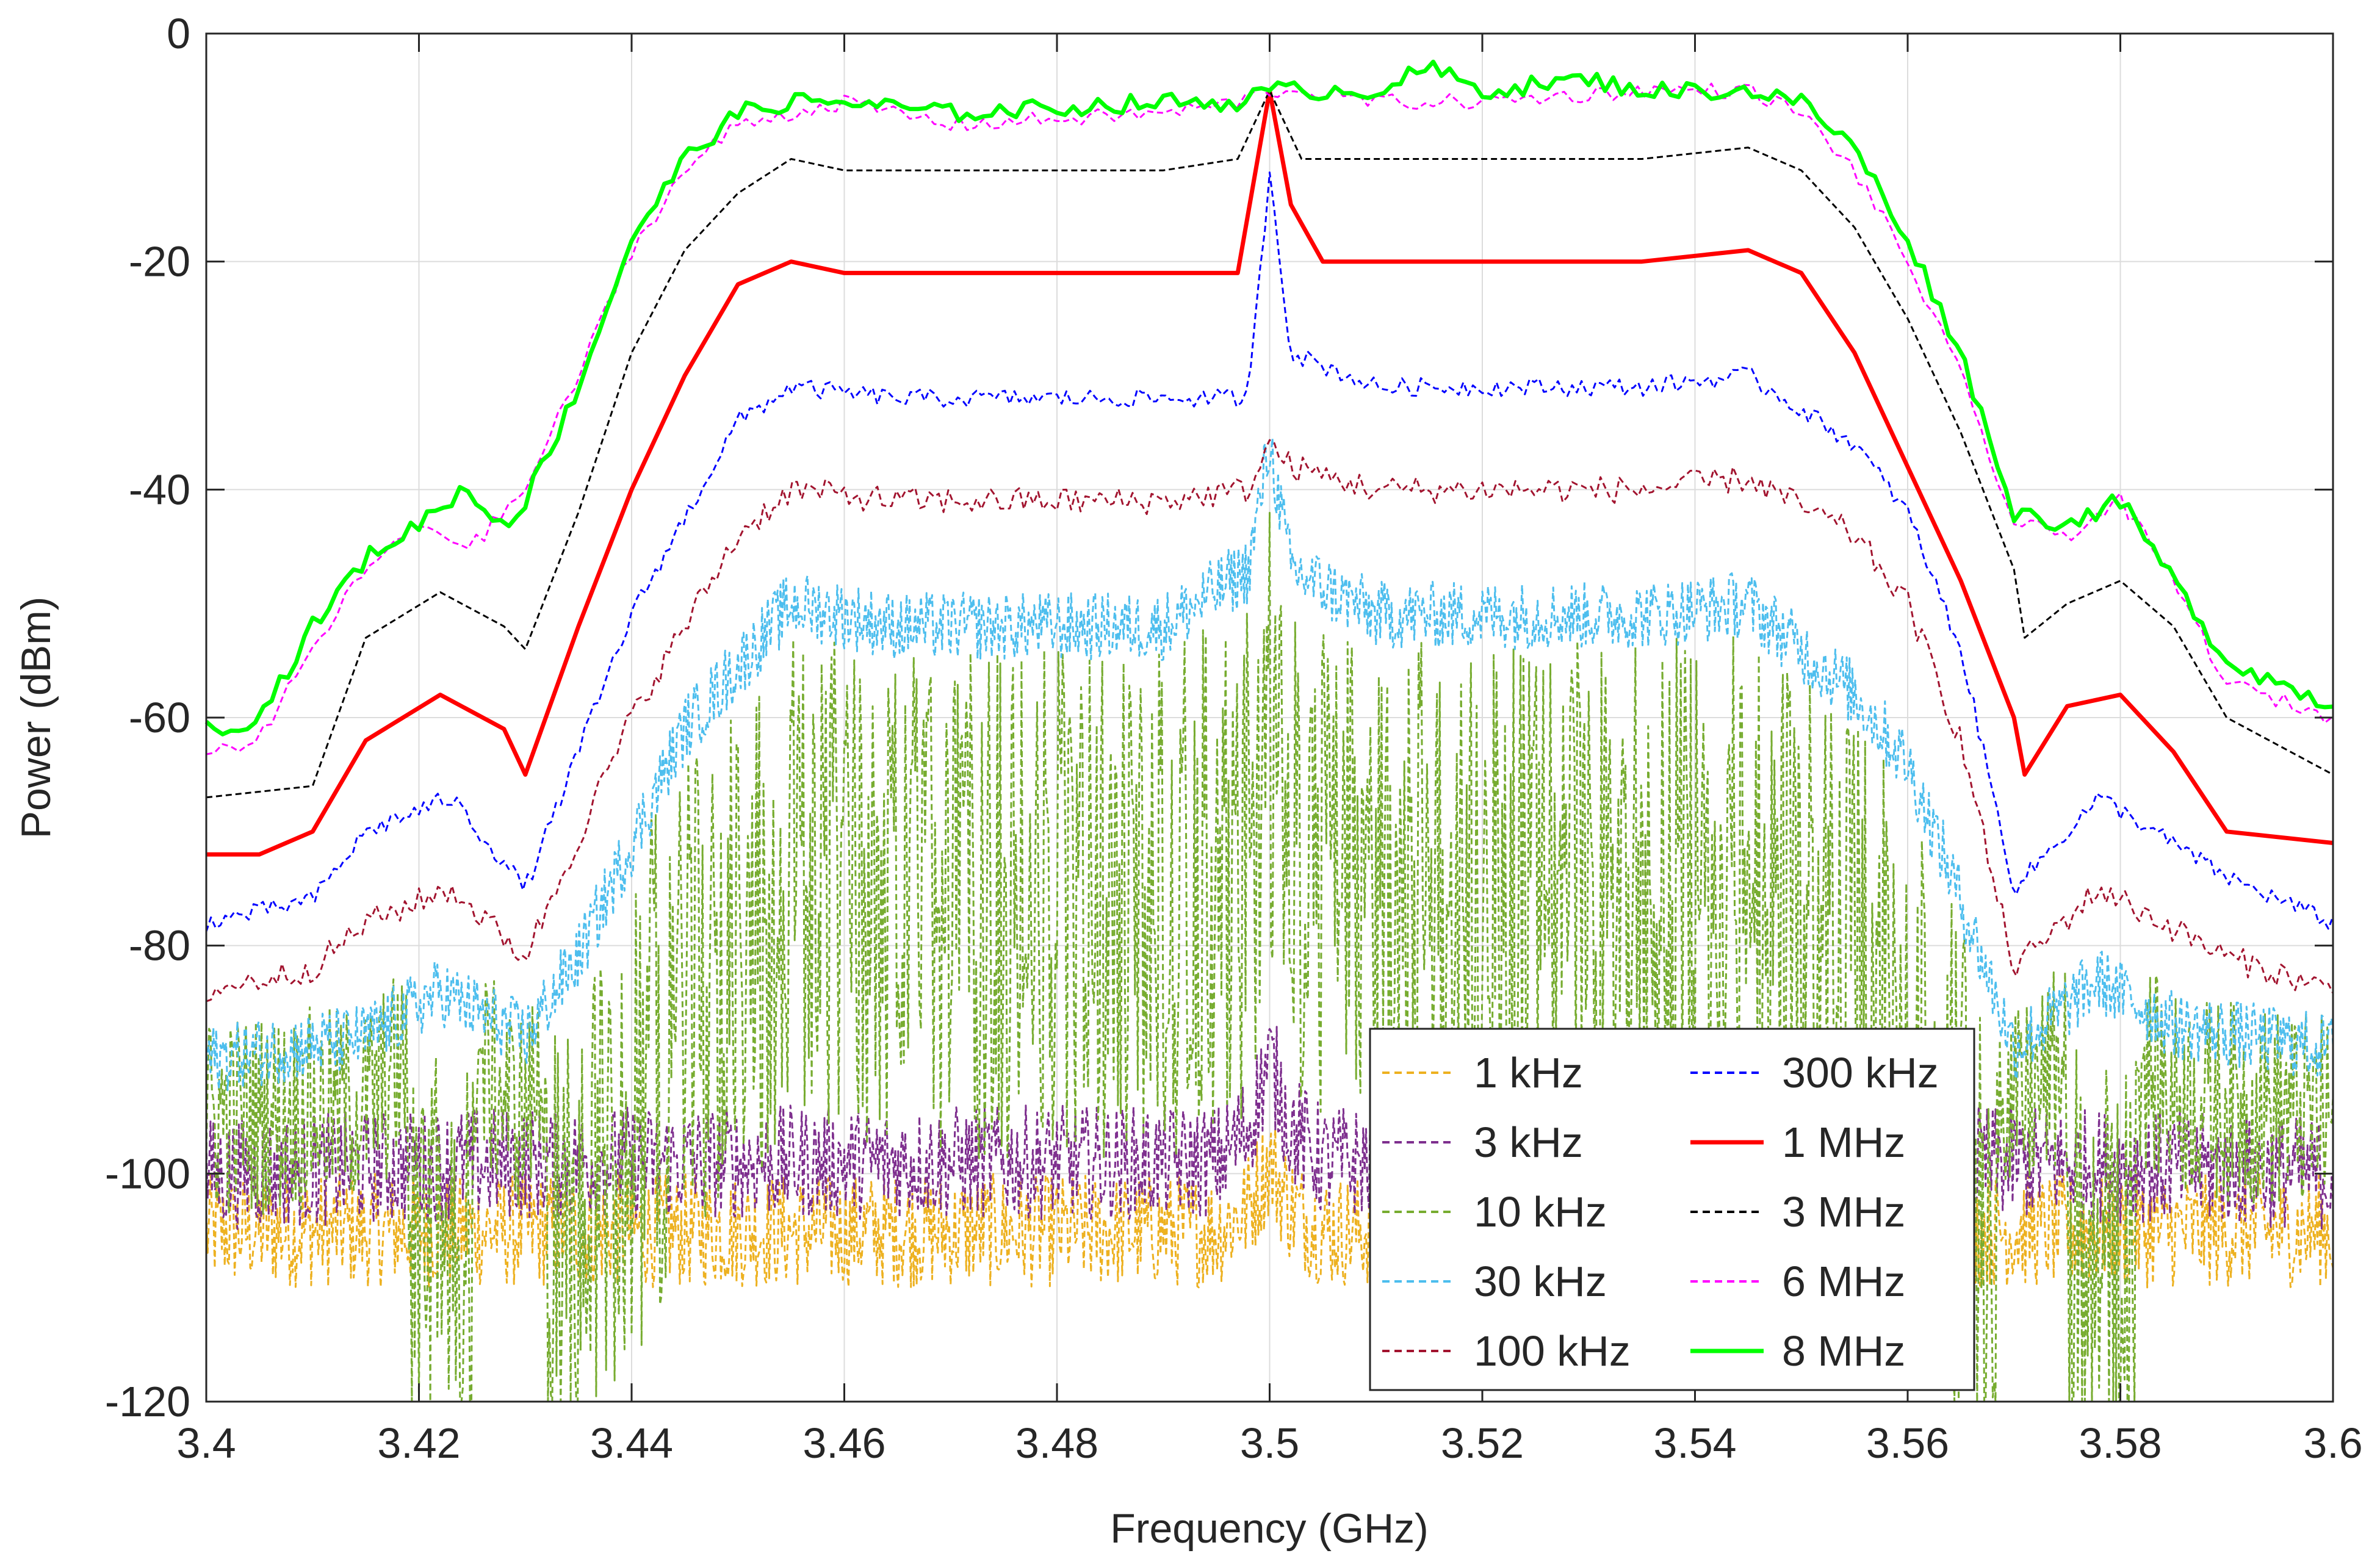 The image size is (2380, 1556). What do you see at coordinates (2120, 1443) in the screenshot?
I see `x-tick-label: 3.58` at bounding box center [2120, 1443].